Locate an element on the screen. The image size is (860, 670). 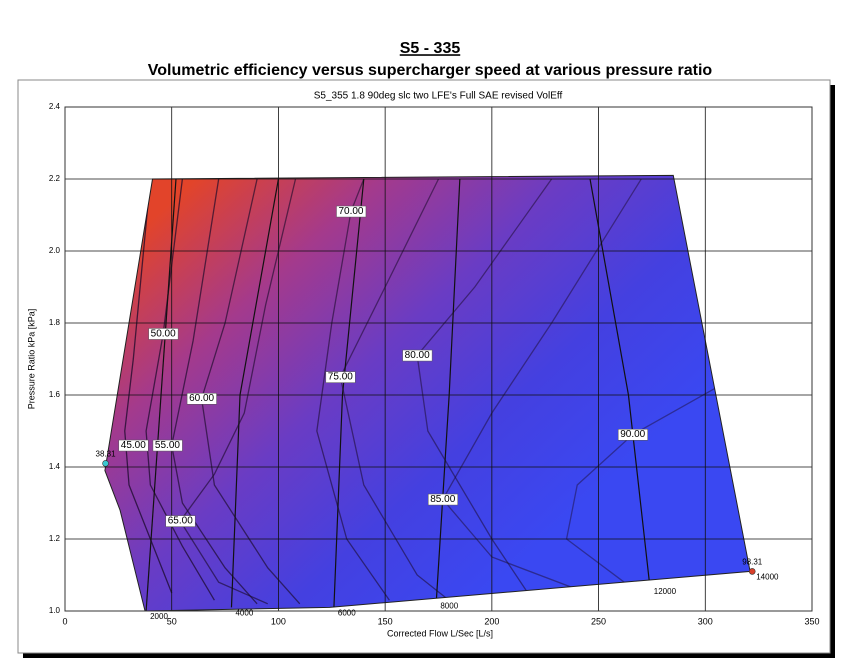
contour-label: 50.00 is located at coordinates (163, 333).